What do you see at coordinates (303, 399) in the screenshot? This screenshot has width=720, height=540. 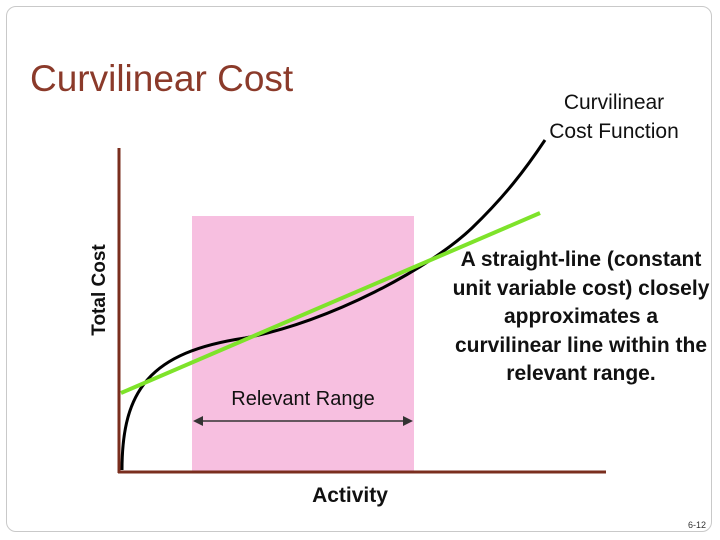 I see `relevant-range-label: Relevant Range` at bounding box center [303, 399].